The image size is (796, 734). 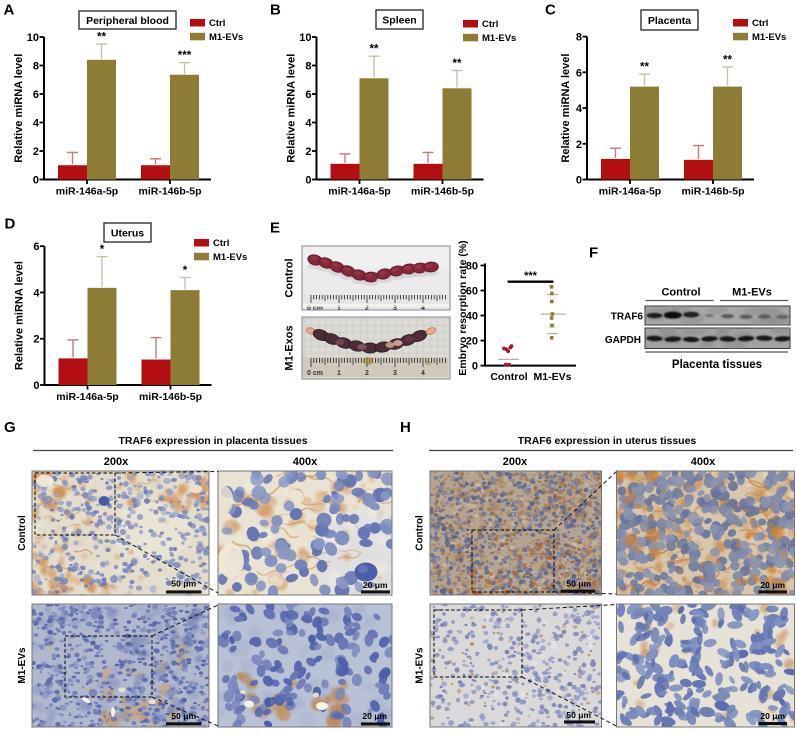 I want to click on svg-text: 80, so click(x=472, y=267).